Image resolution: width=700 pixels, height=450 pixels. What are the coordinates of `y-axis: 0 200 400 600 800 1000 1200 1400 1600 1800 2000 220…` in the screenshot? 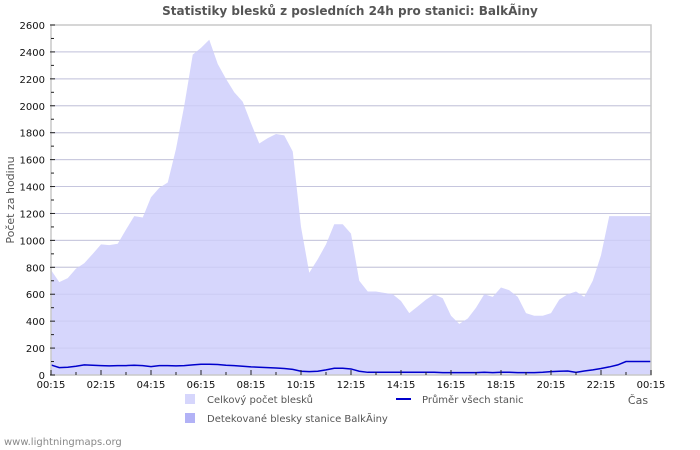 It's located at (37, 201).